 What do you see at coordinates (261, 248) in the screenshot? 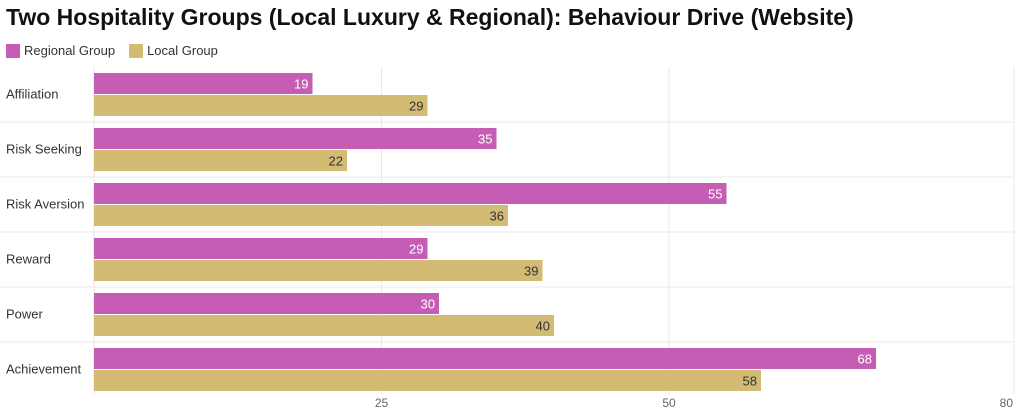
I see `bar-regional-group-reward` at bounding box center [261, 248].